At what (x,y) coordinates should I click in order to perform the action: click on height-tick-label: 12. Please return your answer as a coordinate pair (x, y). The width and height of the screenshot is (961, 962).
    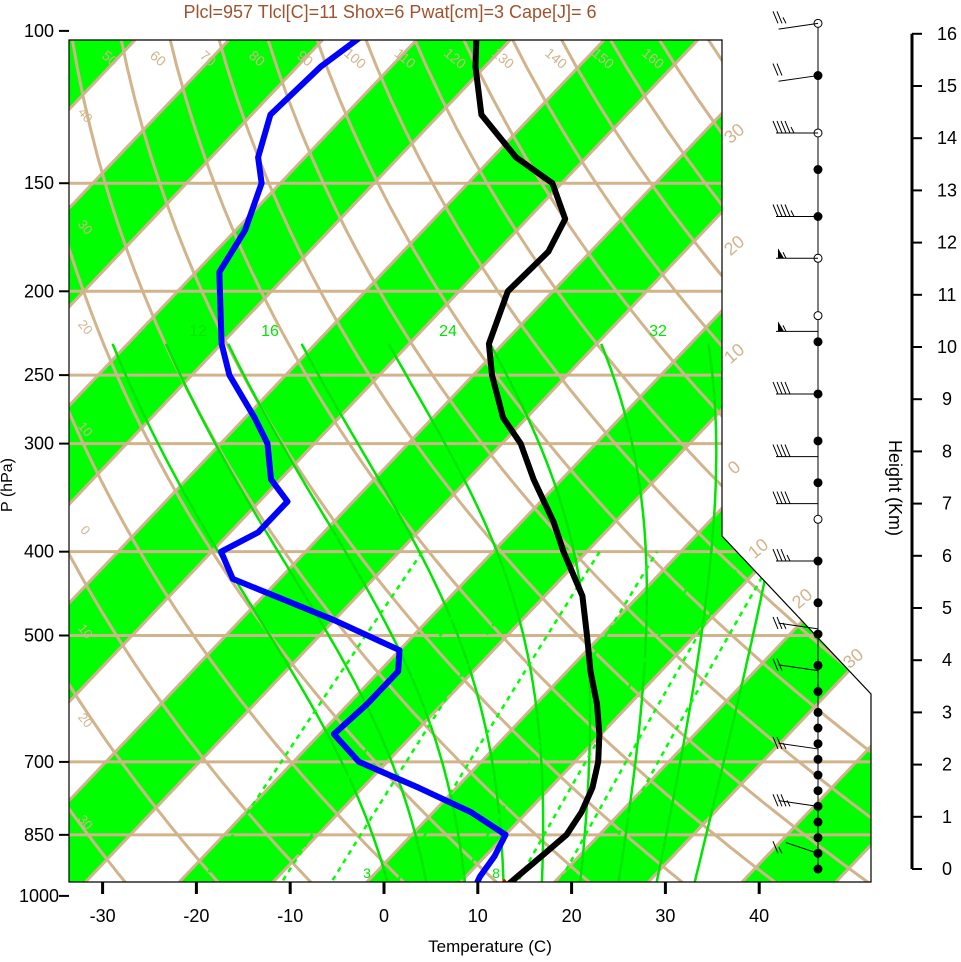
    Looking at the image, I should click on (947, 243).